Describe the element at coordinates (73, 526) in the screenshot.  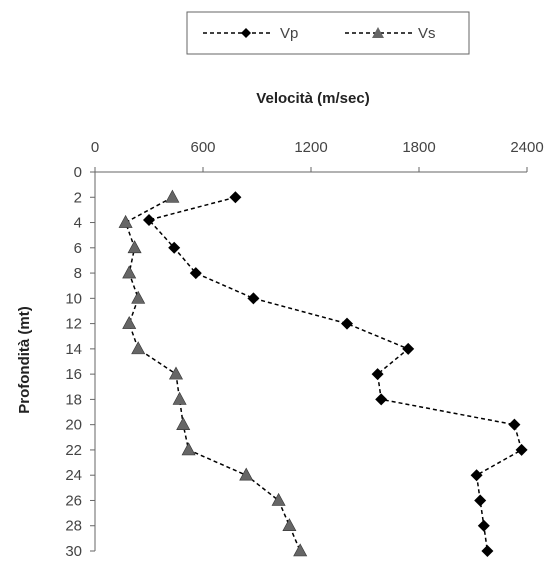
I see `y-tick-label: 28` at that location.